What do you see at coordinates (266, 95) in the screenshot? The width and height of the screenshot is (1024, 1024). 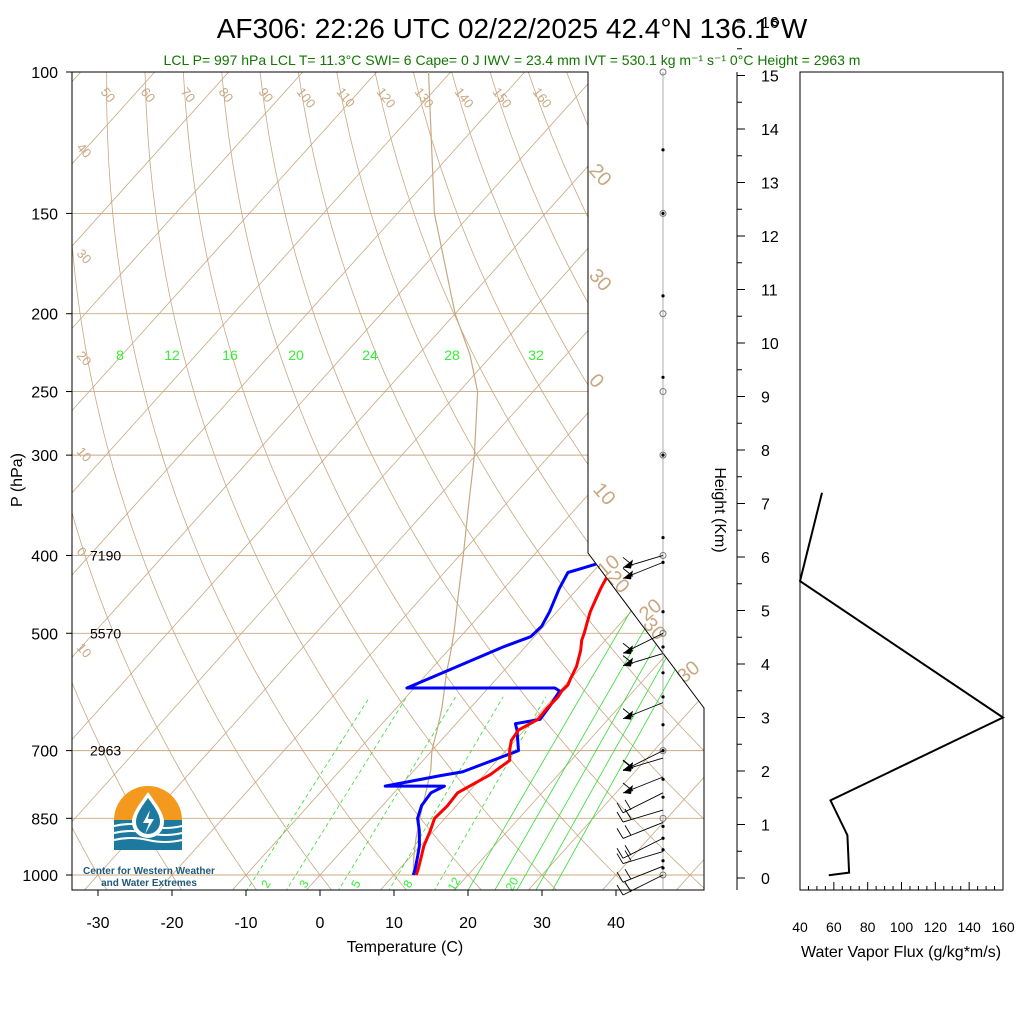 I see `dry-adiabat-label: 90` at bounding box center [266, 95].